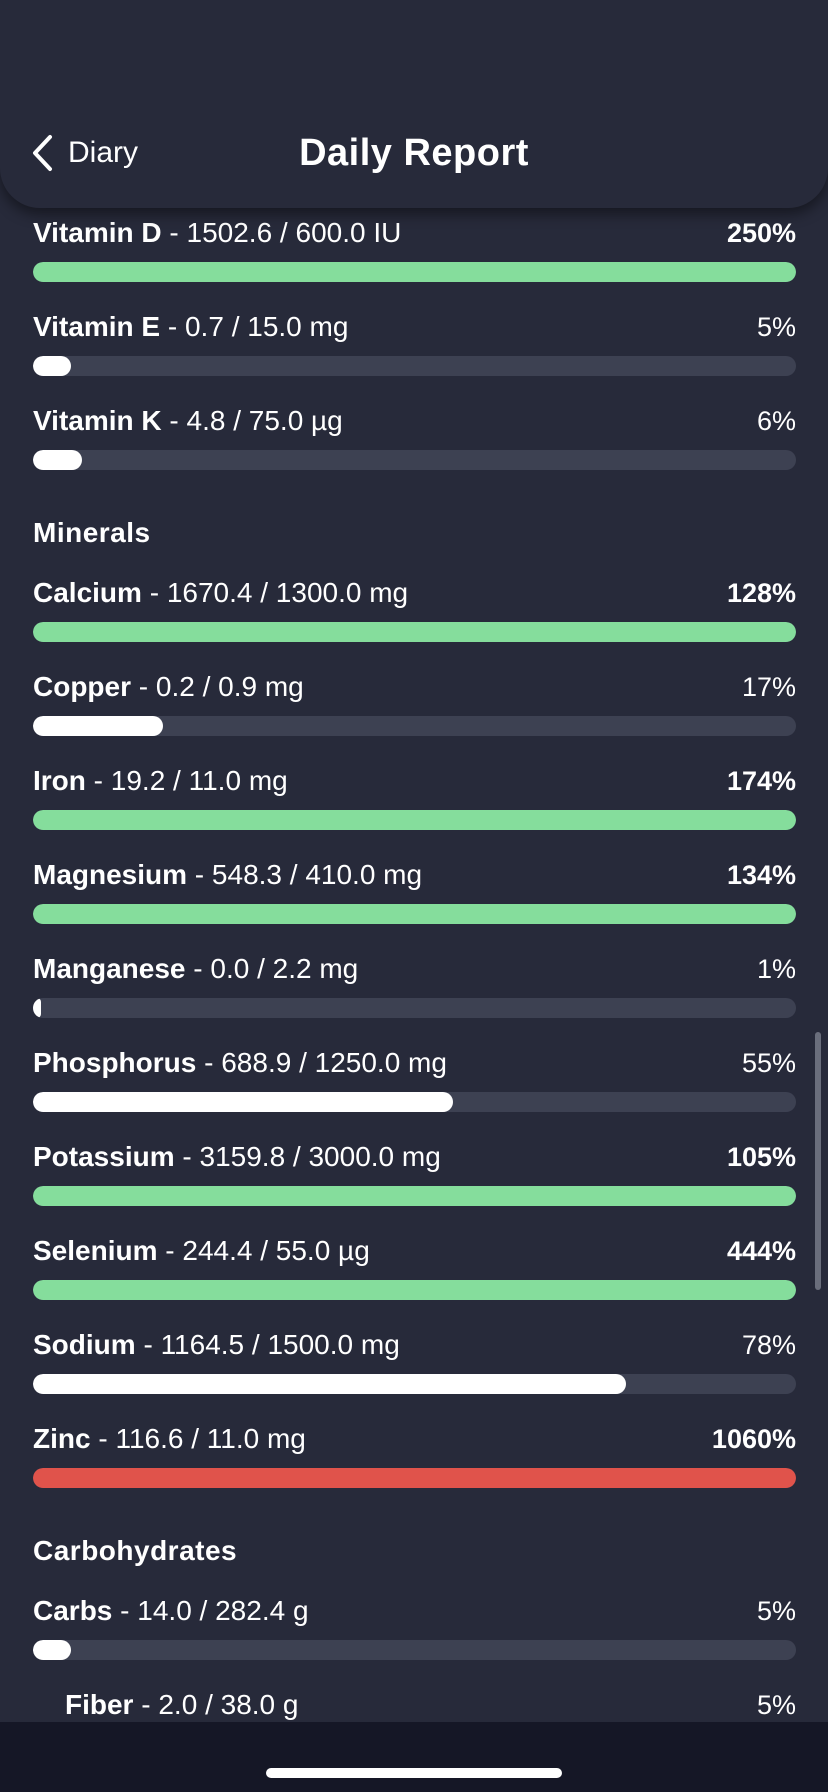 This screenshot has width=828, height=1792. Describe the element at coordinates (334, 1062) in the screenshot. I see `nutrient-amount: 688.9 / 1250.0 mg` at that location.